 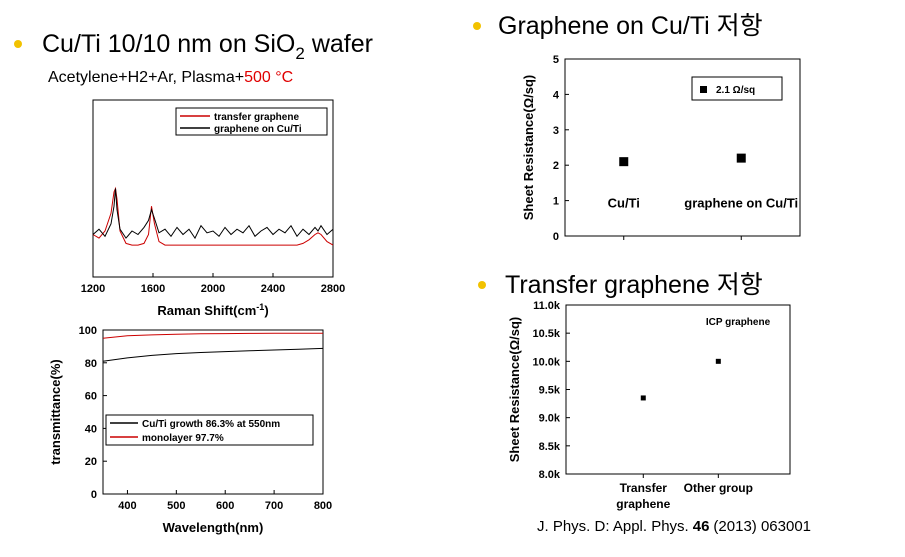 What do you see at coordinates (323, 506) in the screenshot?
I see `x-tick-label: 800` at bounding box center [323, 506].